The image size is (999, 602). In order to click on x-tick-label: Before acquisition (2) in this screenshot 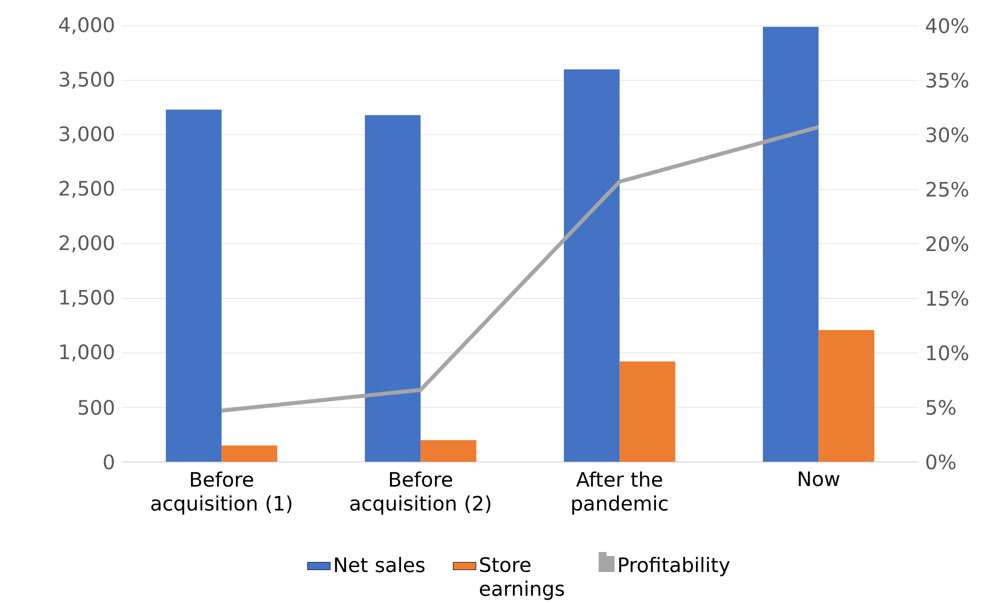, I will do `click(420, 493)`.